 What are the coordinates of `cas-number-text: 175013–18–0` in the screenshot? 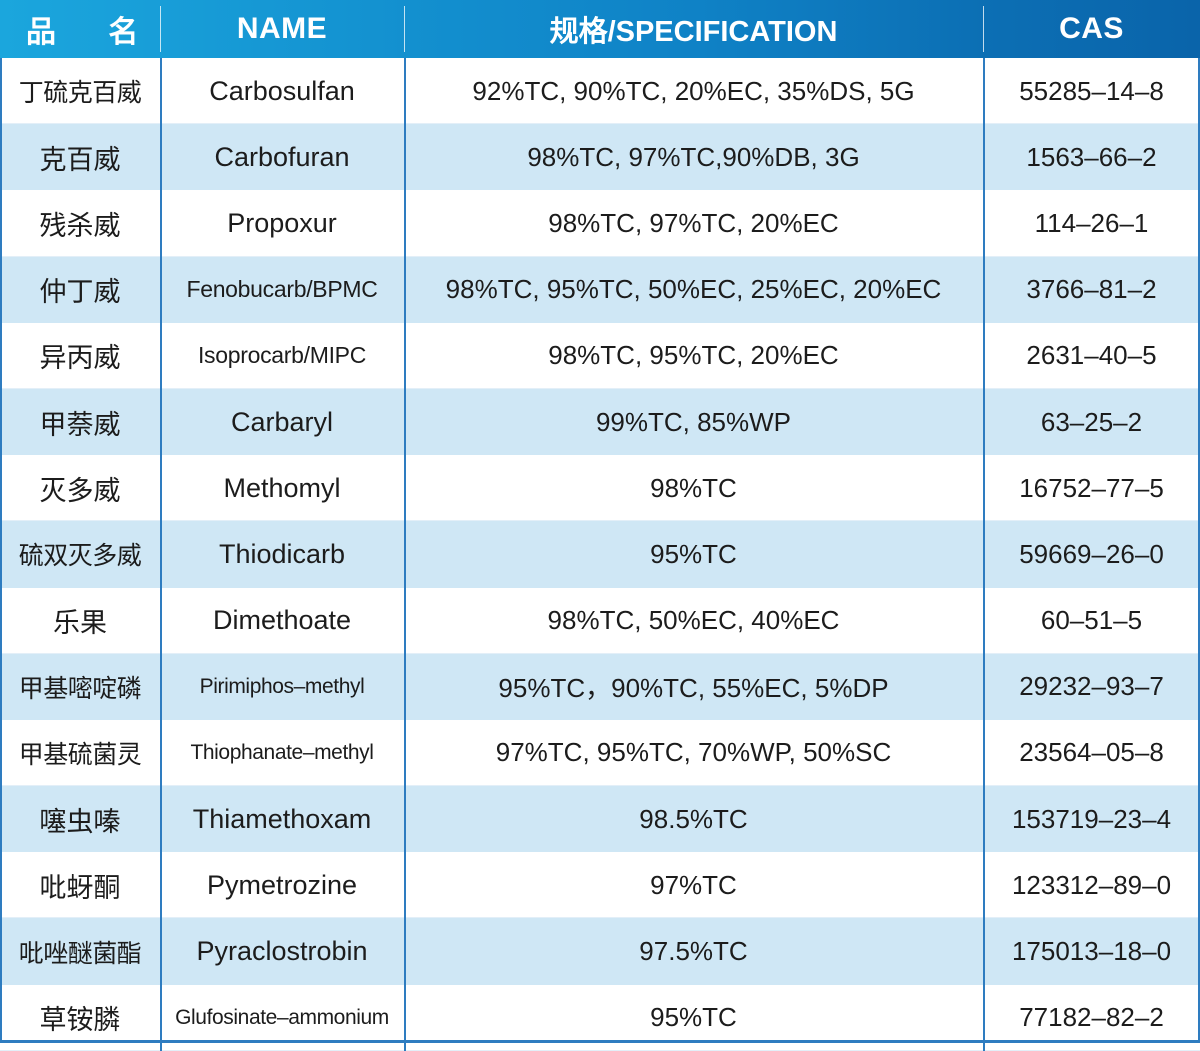 It's located at (1091, 951).